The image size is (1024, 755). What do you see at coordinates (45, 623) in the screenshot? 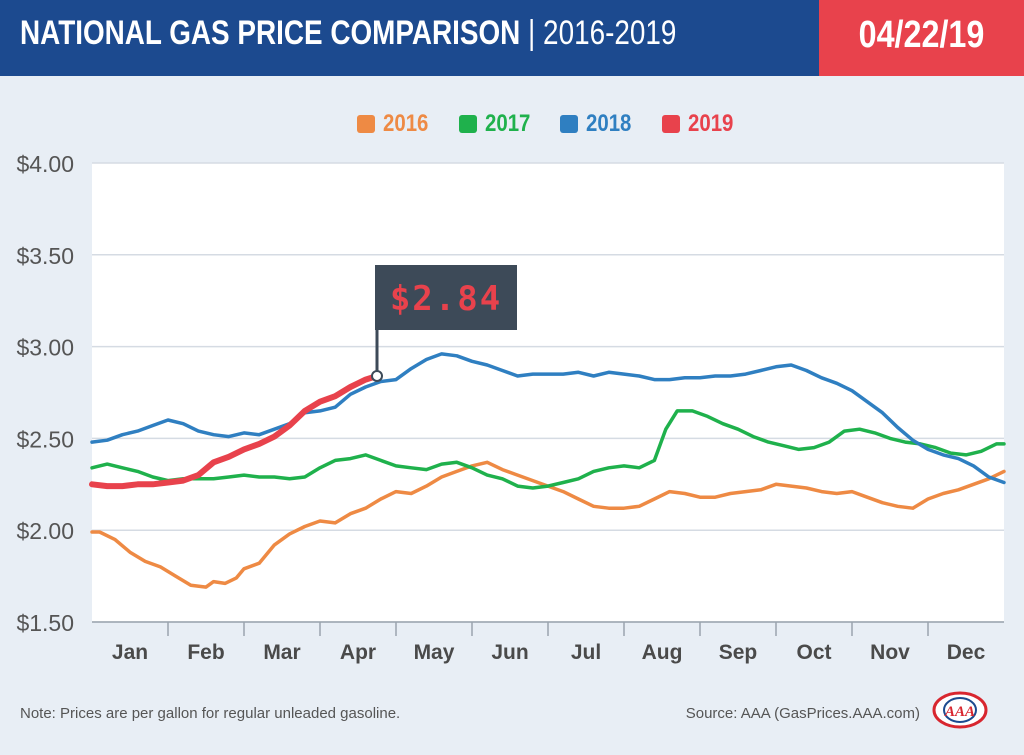
I see `y-tick-label: $1.50` at bounding box center [45, 623].